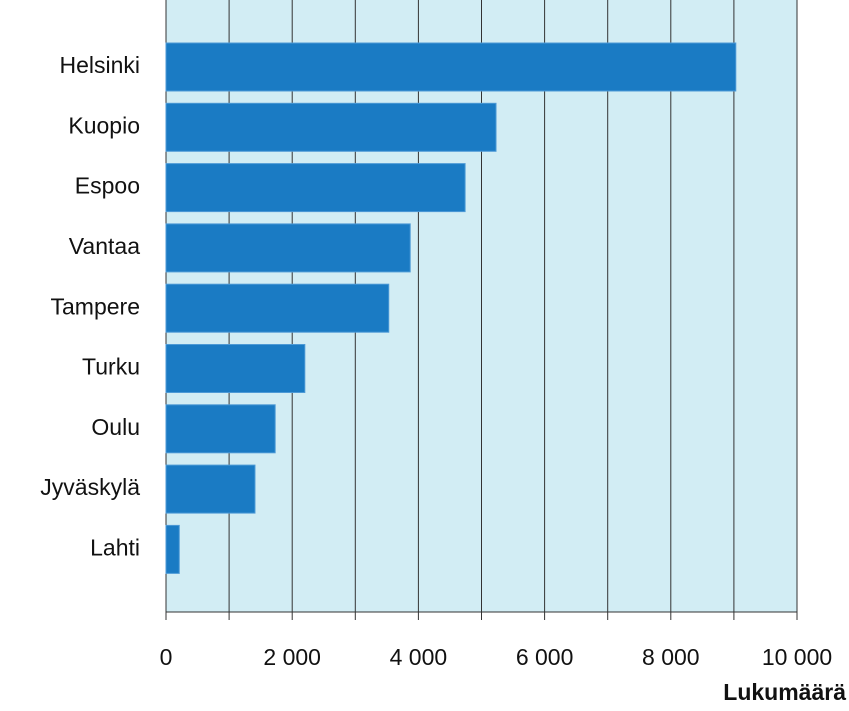  Describe the element at coordinates (95, 306) in the screenshot. I see `y-tick-label: Tampere` at that location.